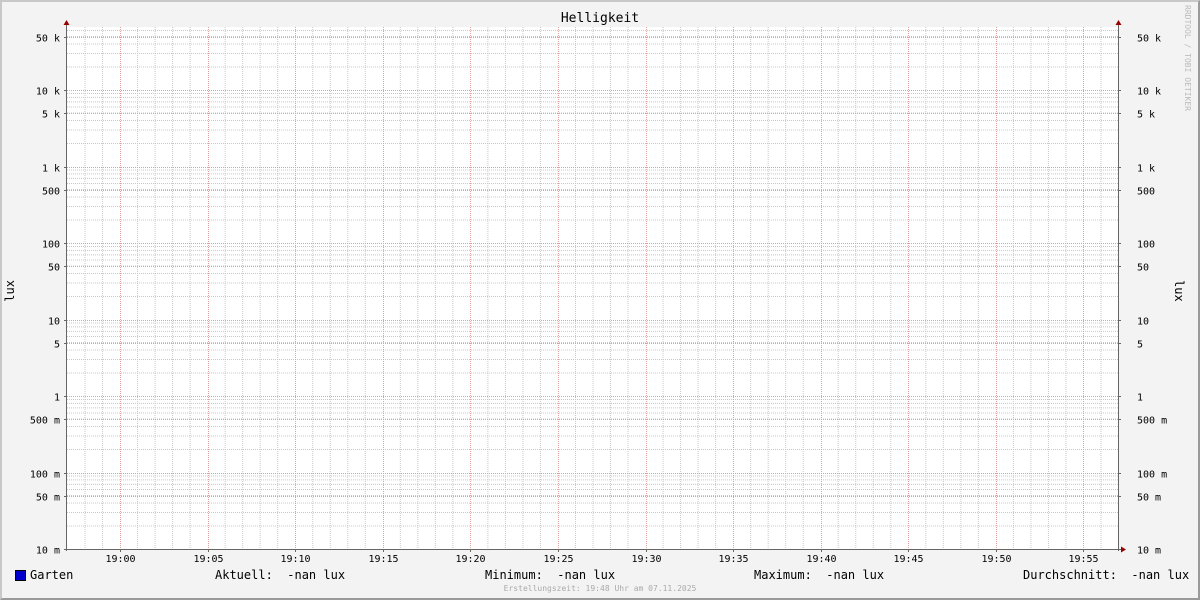 Image resolution: width=1200 pixels, height=600 pixels. What do you see at coordinates (646, 559) in the screenshot?
I see `x-tick-label: 19:30` at bounding box center [646, 559].